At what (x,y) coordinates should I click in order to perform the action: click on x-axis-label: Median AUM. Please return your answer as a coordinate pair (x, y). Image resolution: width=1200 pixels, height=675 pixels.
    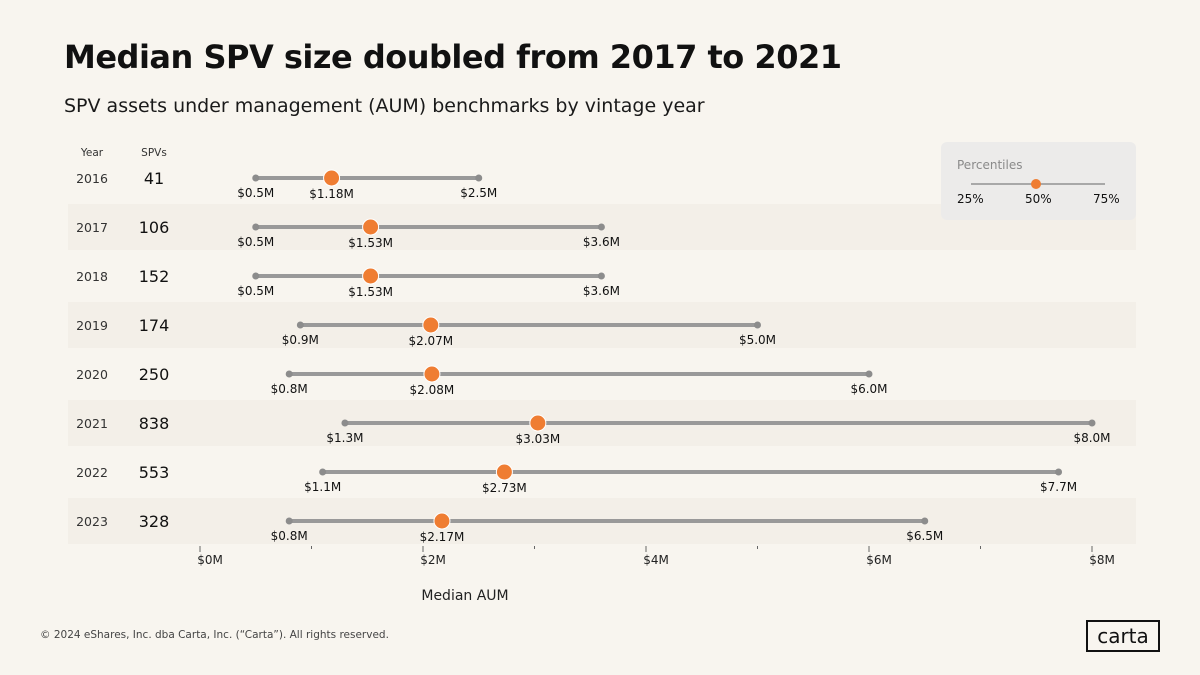
    Looking at the image, I should click on (464, 596).